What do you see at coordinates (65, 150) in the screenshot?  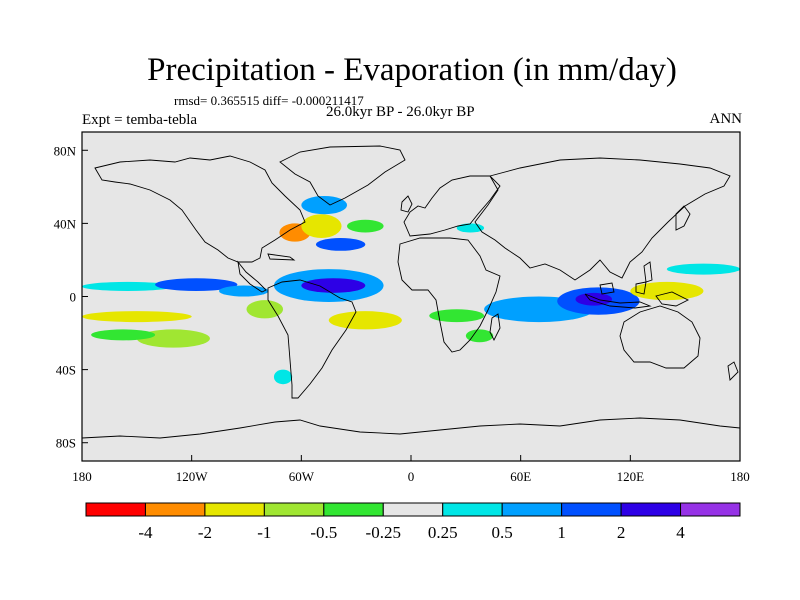 I see `y-tick-label-0: 80N` at bounding box center [65, 150].